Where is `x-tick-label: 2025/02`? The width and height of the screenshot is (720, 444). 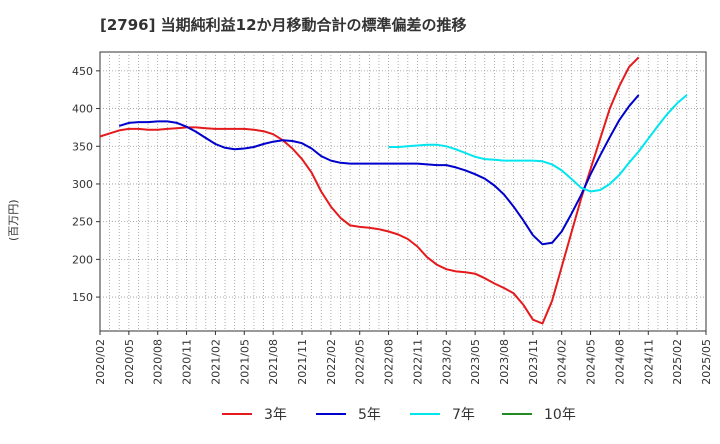 x-tick-label: 2025/02 is located at coordinates (677, 362).